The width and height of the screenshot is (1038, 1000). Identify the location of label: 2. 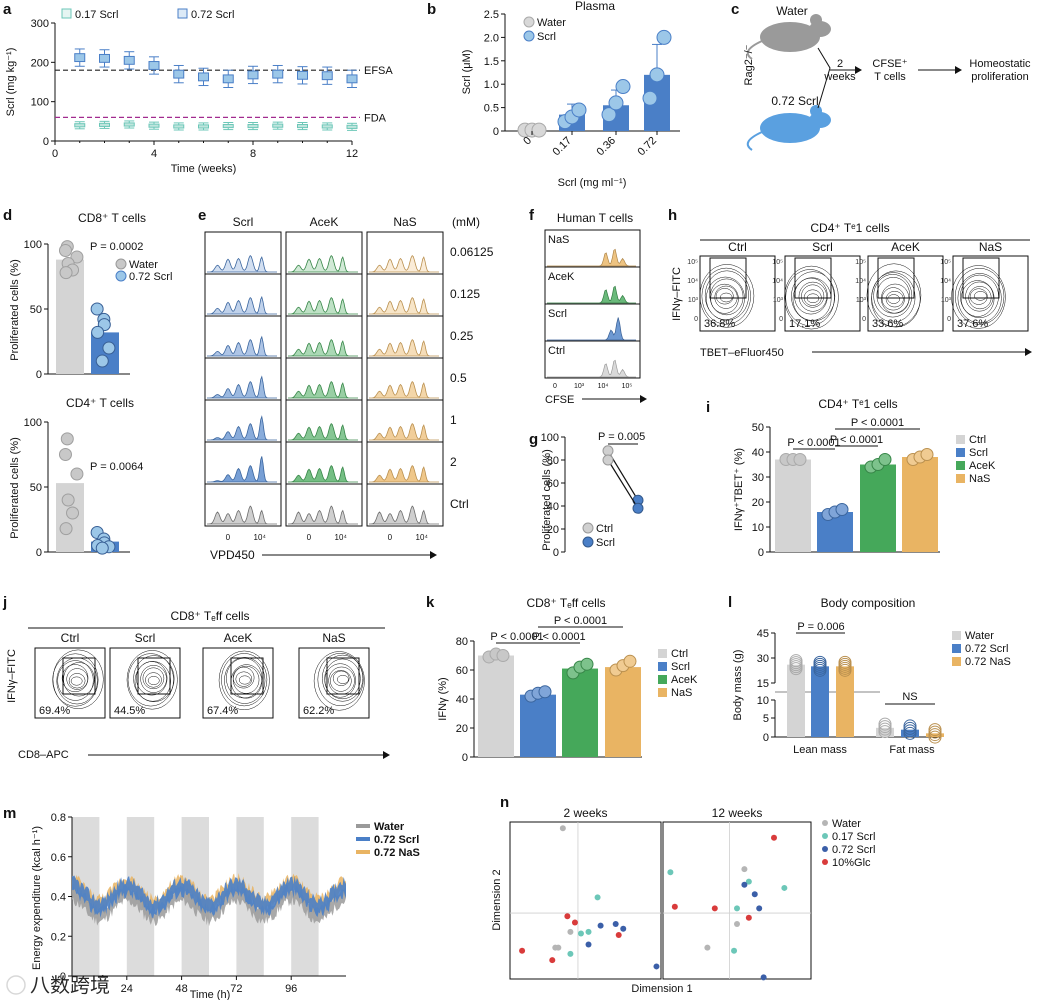
(840, 64).